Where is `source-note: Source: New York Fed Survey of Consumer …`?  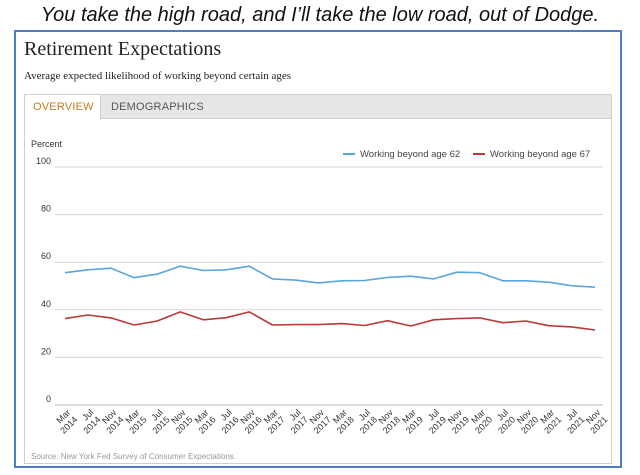
source-note: Source: New York Fed Survey of Consumer … is located at coordinates (133, 456).